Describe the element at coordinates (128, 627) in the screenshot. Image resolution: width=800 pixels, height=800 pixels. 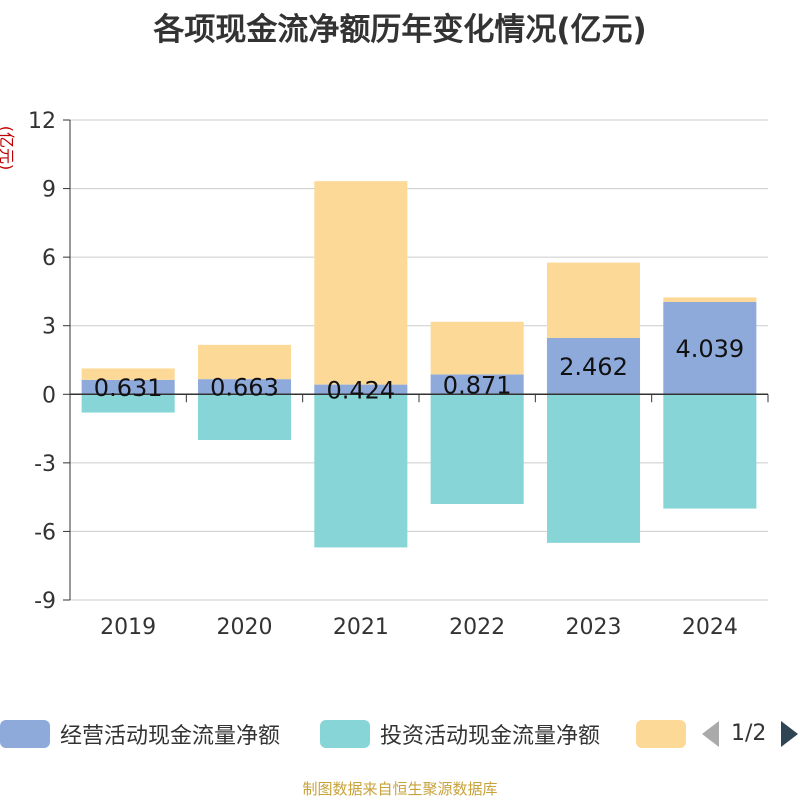
I see `x-tick-label: 2019` at that location.